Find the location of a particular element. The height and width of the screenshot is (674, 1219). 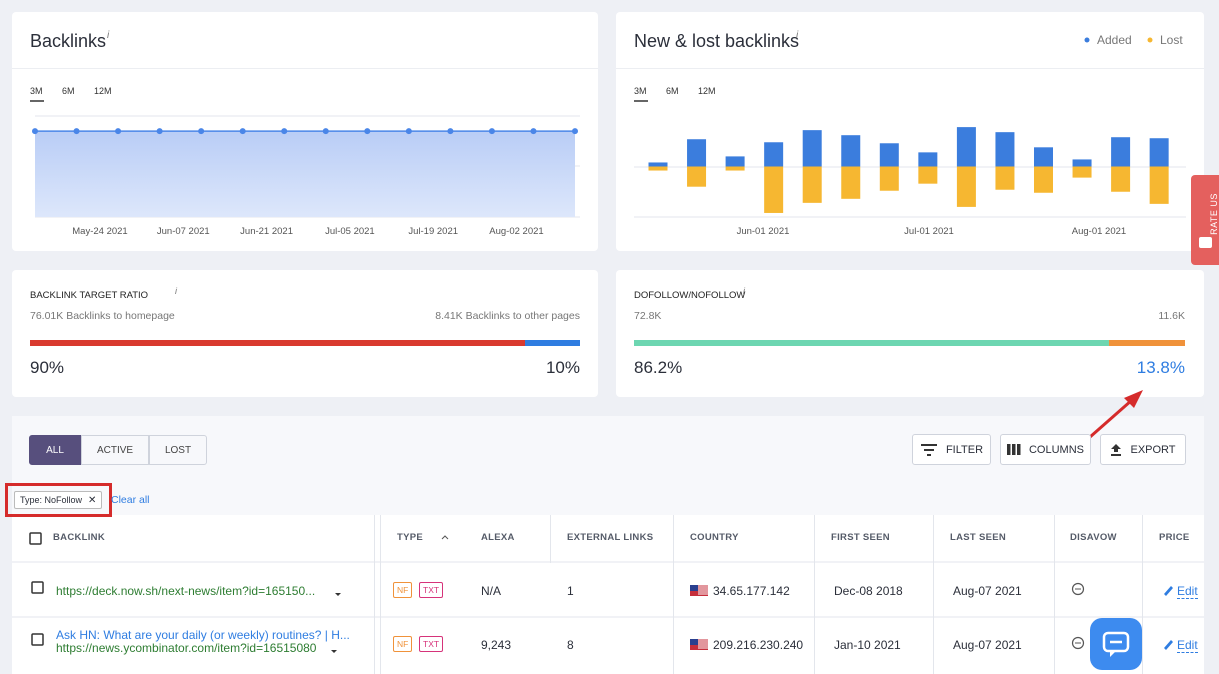

badge: NF is located at coordinates (403, 590).